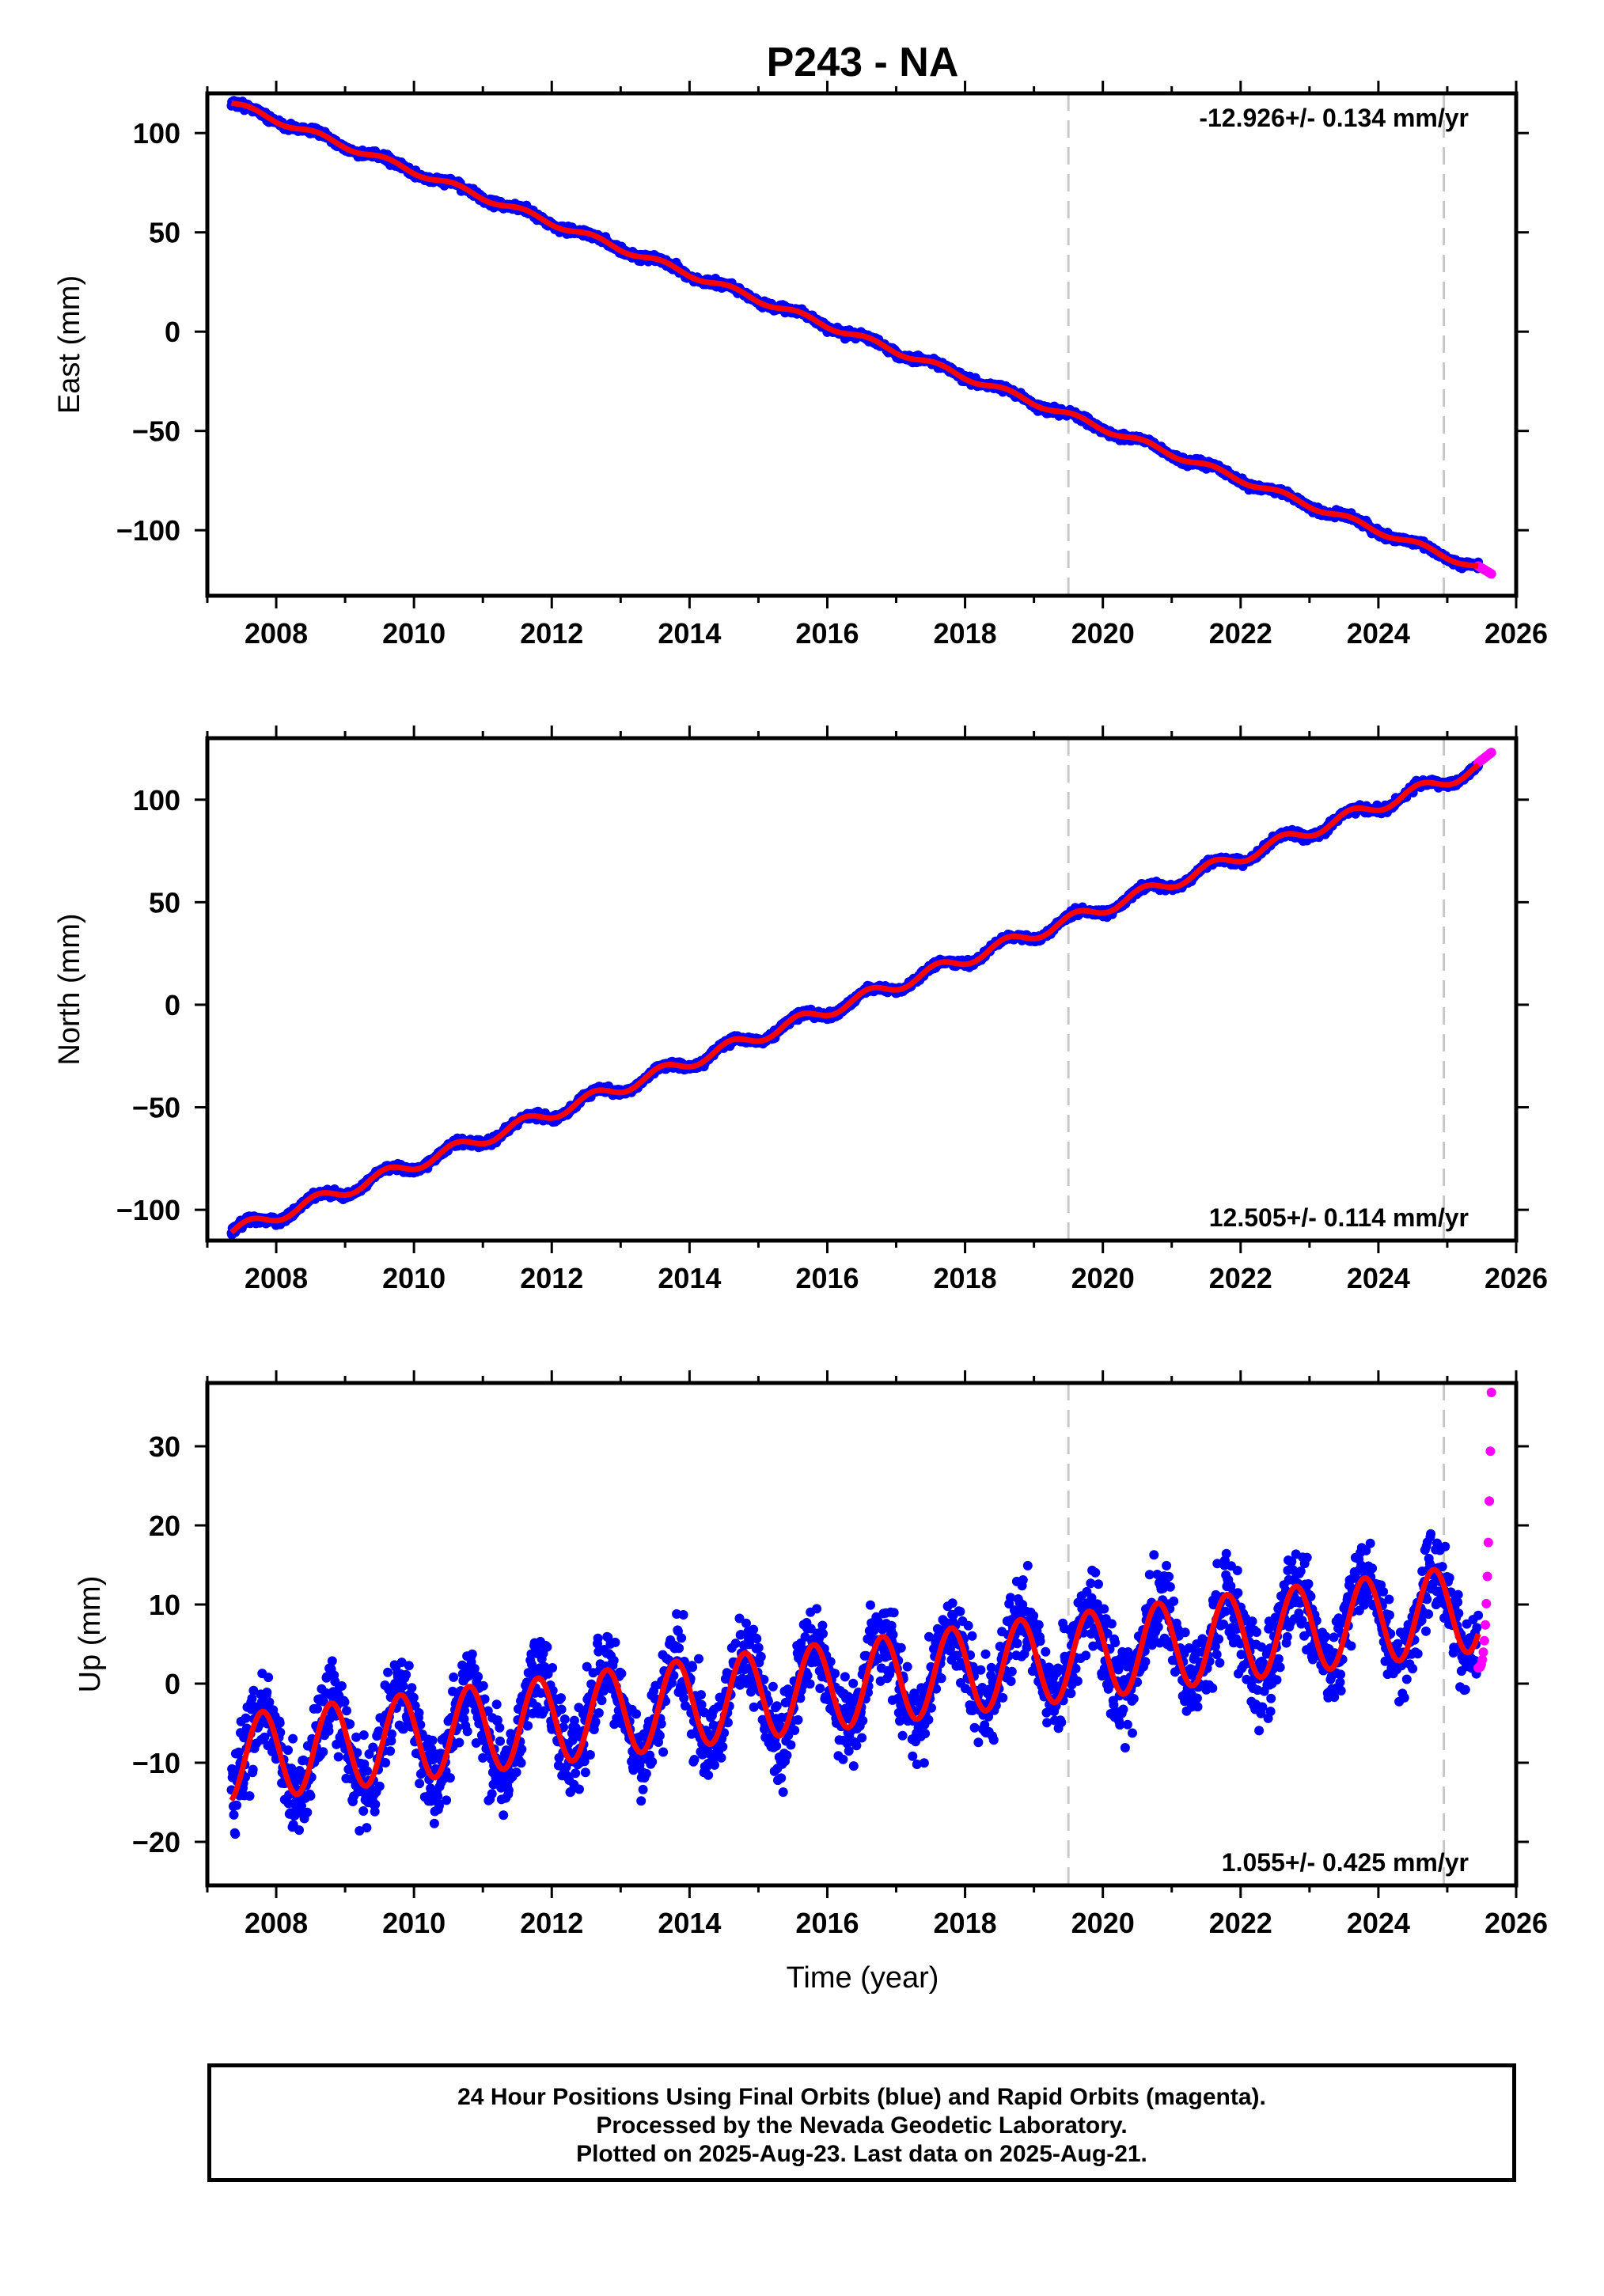  Describe the element at coordinates (965, 633) in the screenshot. I see `x-tick-label: 2018` at that location.